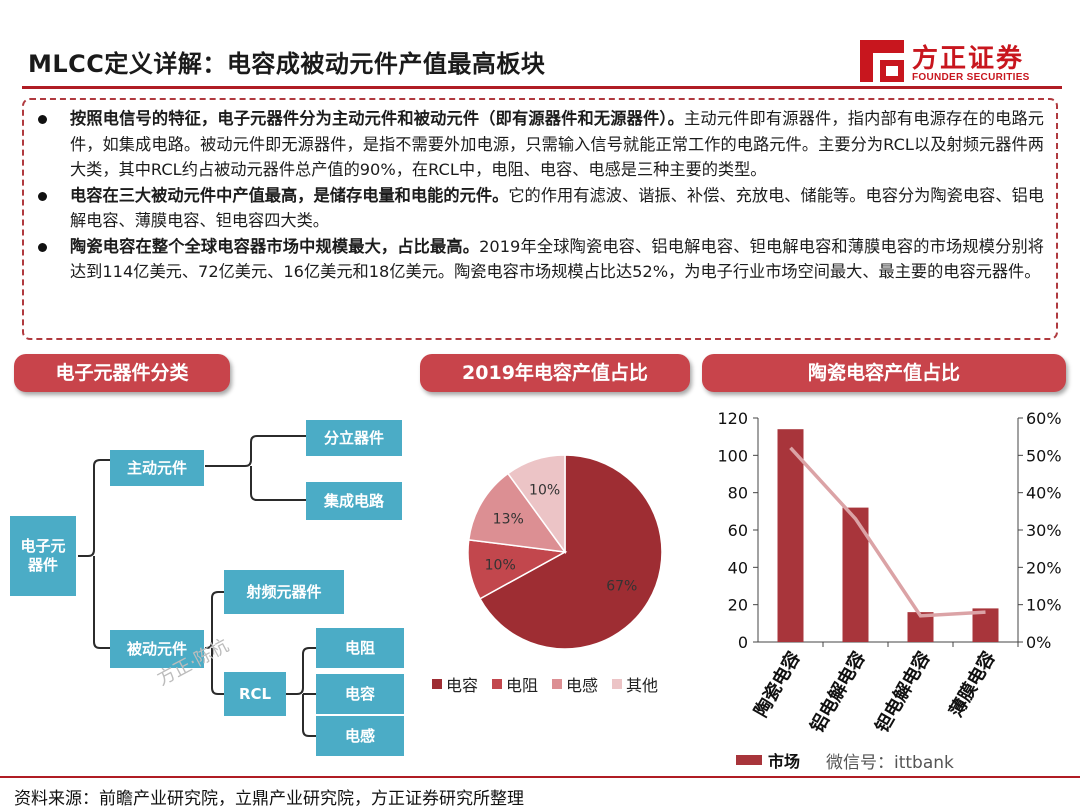 This screenshot has height=810, width=1080. Describe the element at coordinates (360, 648) in the screenshot. I see `tree-node-resistor: 电阻` at that location.